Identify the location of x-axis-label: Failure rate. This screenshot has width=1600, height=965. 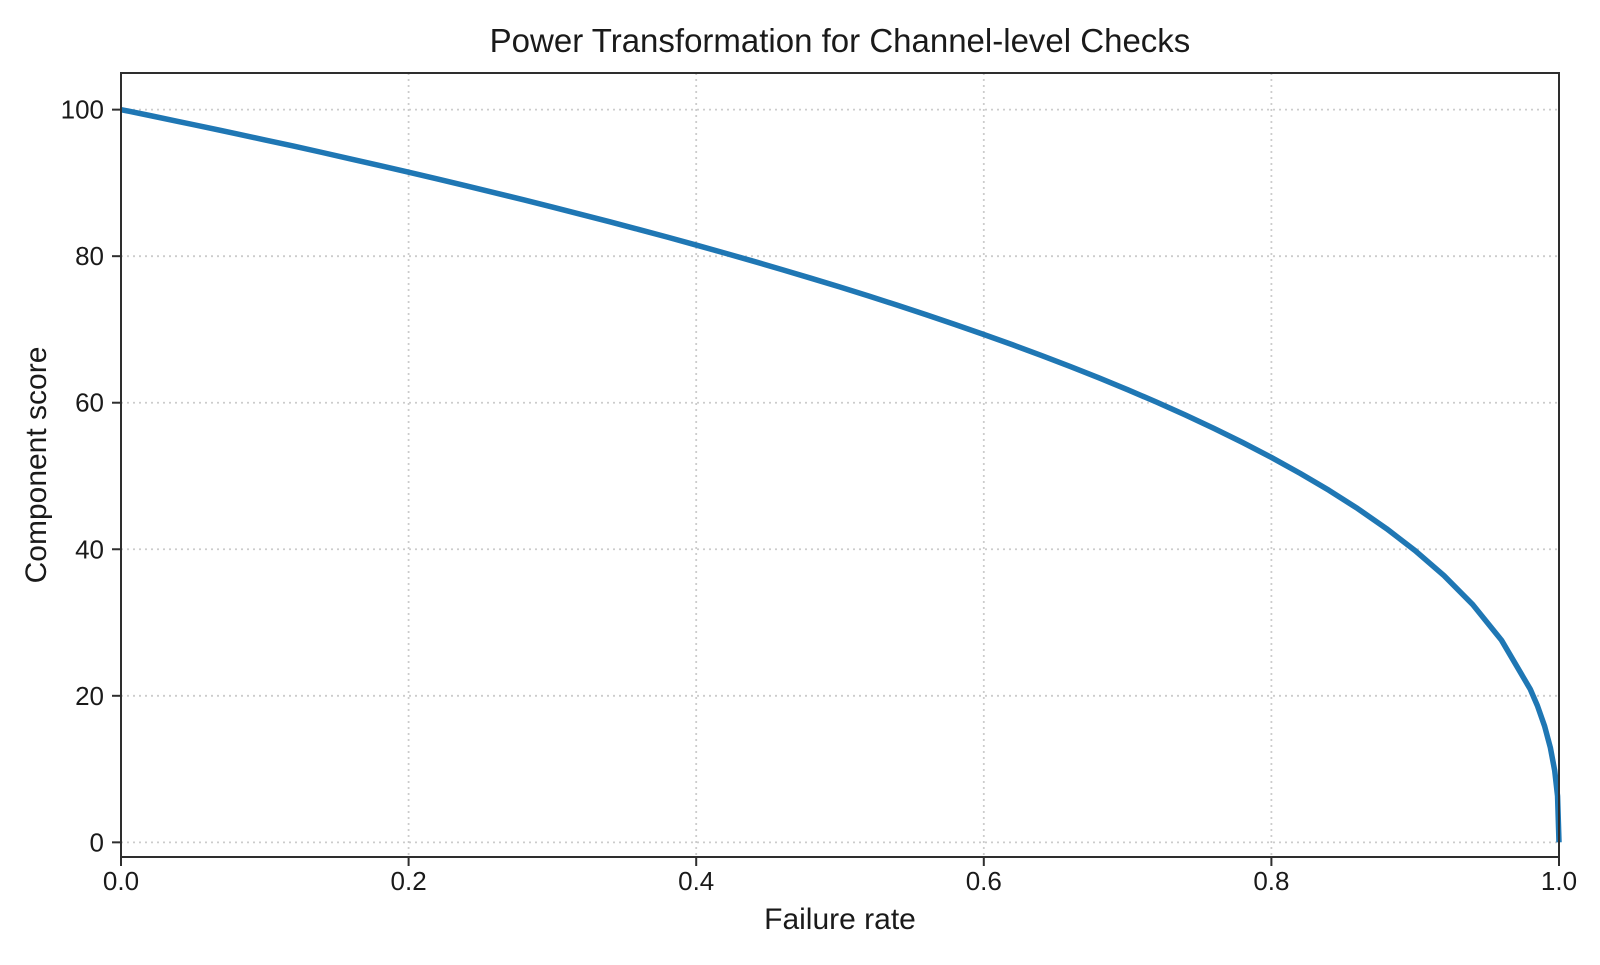
(840, 919).